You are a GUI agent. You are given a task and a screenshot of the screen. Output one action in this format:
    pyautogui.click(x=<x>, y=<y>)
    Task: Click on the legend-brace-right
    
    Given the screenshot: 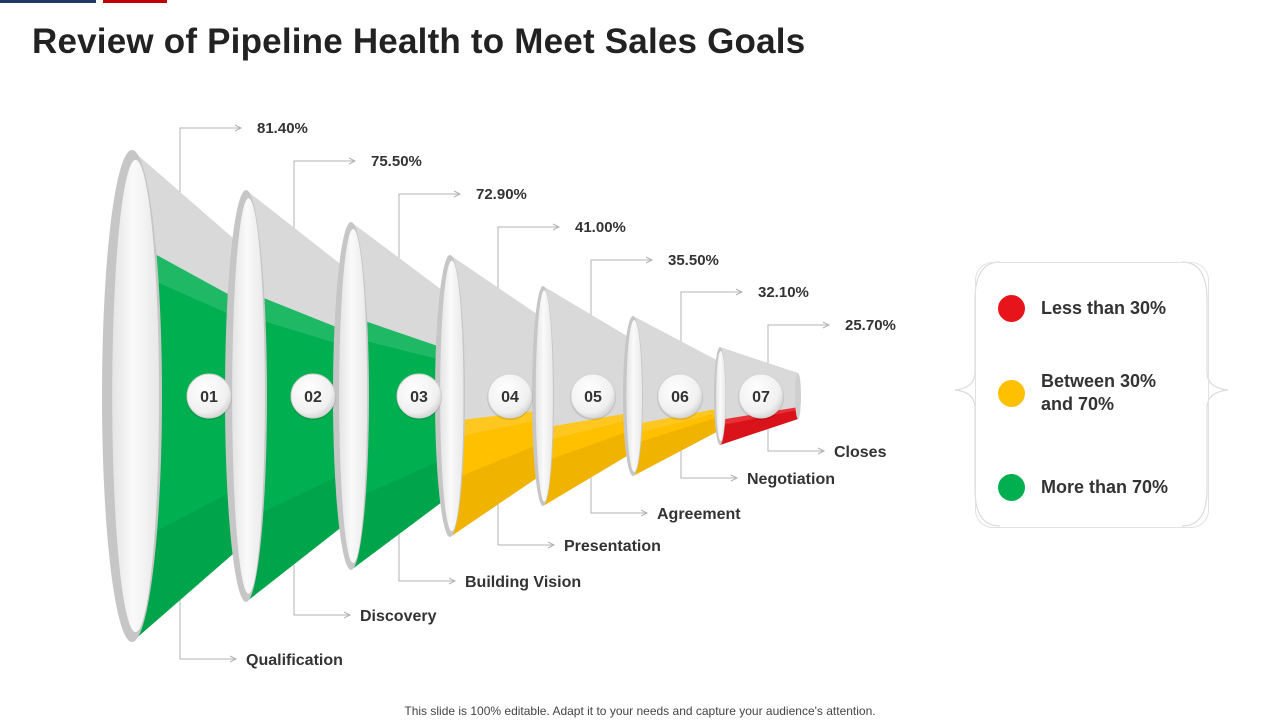 What is the action you would take?
    pyautogui.click(x=1205, y=394)
    